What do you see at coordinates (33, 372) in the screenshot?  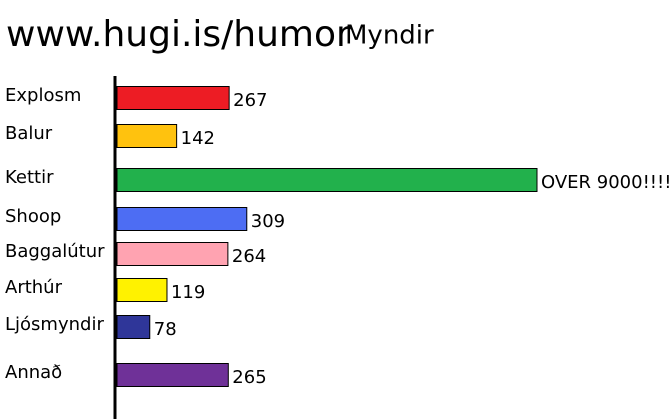 I see `category-label: Annað` at bounding box center [33, 372].